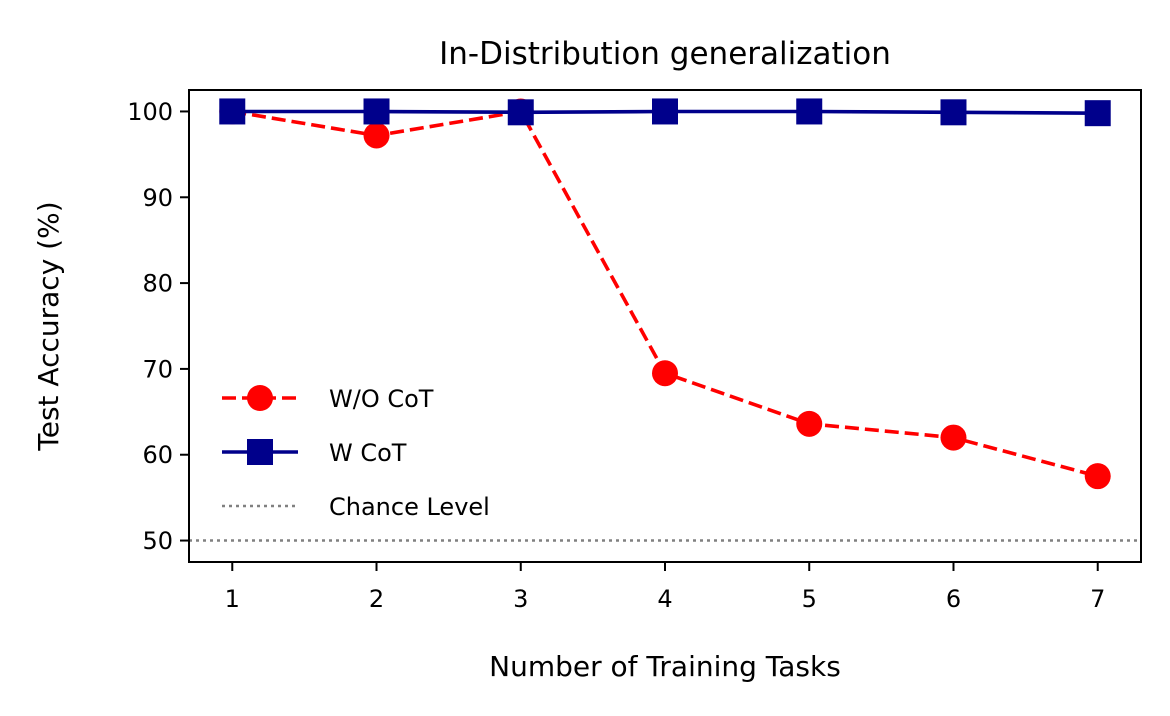 This screenshot has height=716, width=1170. What do you see at coordinates (232, 599) in the screenshot?
I see `x-tick-label: 1` at bounding box center [232, 599].